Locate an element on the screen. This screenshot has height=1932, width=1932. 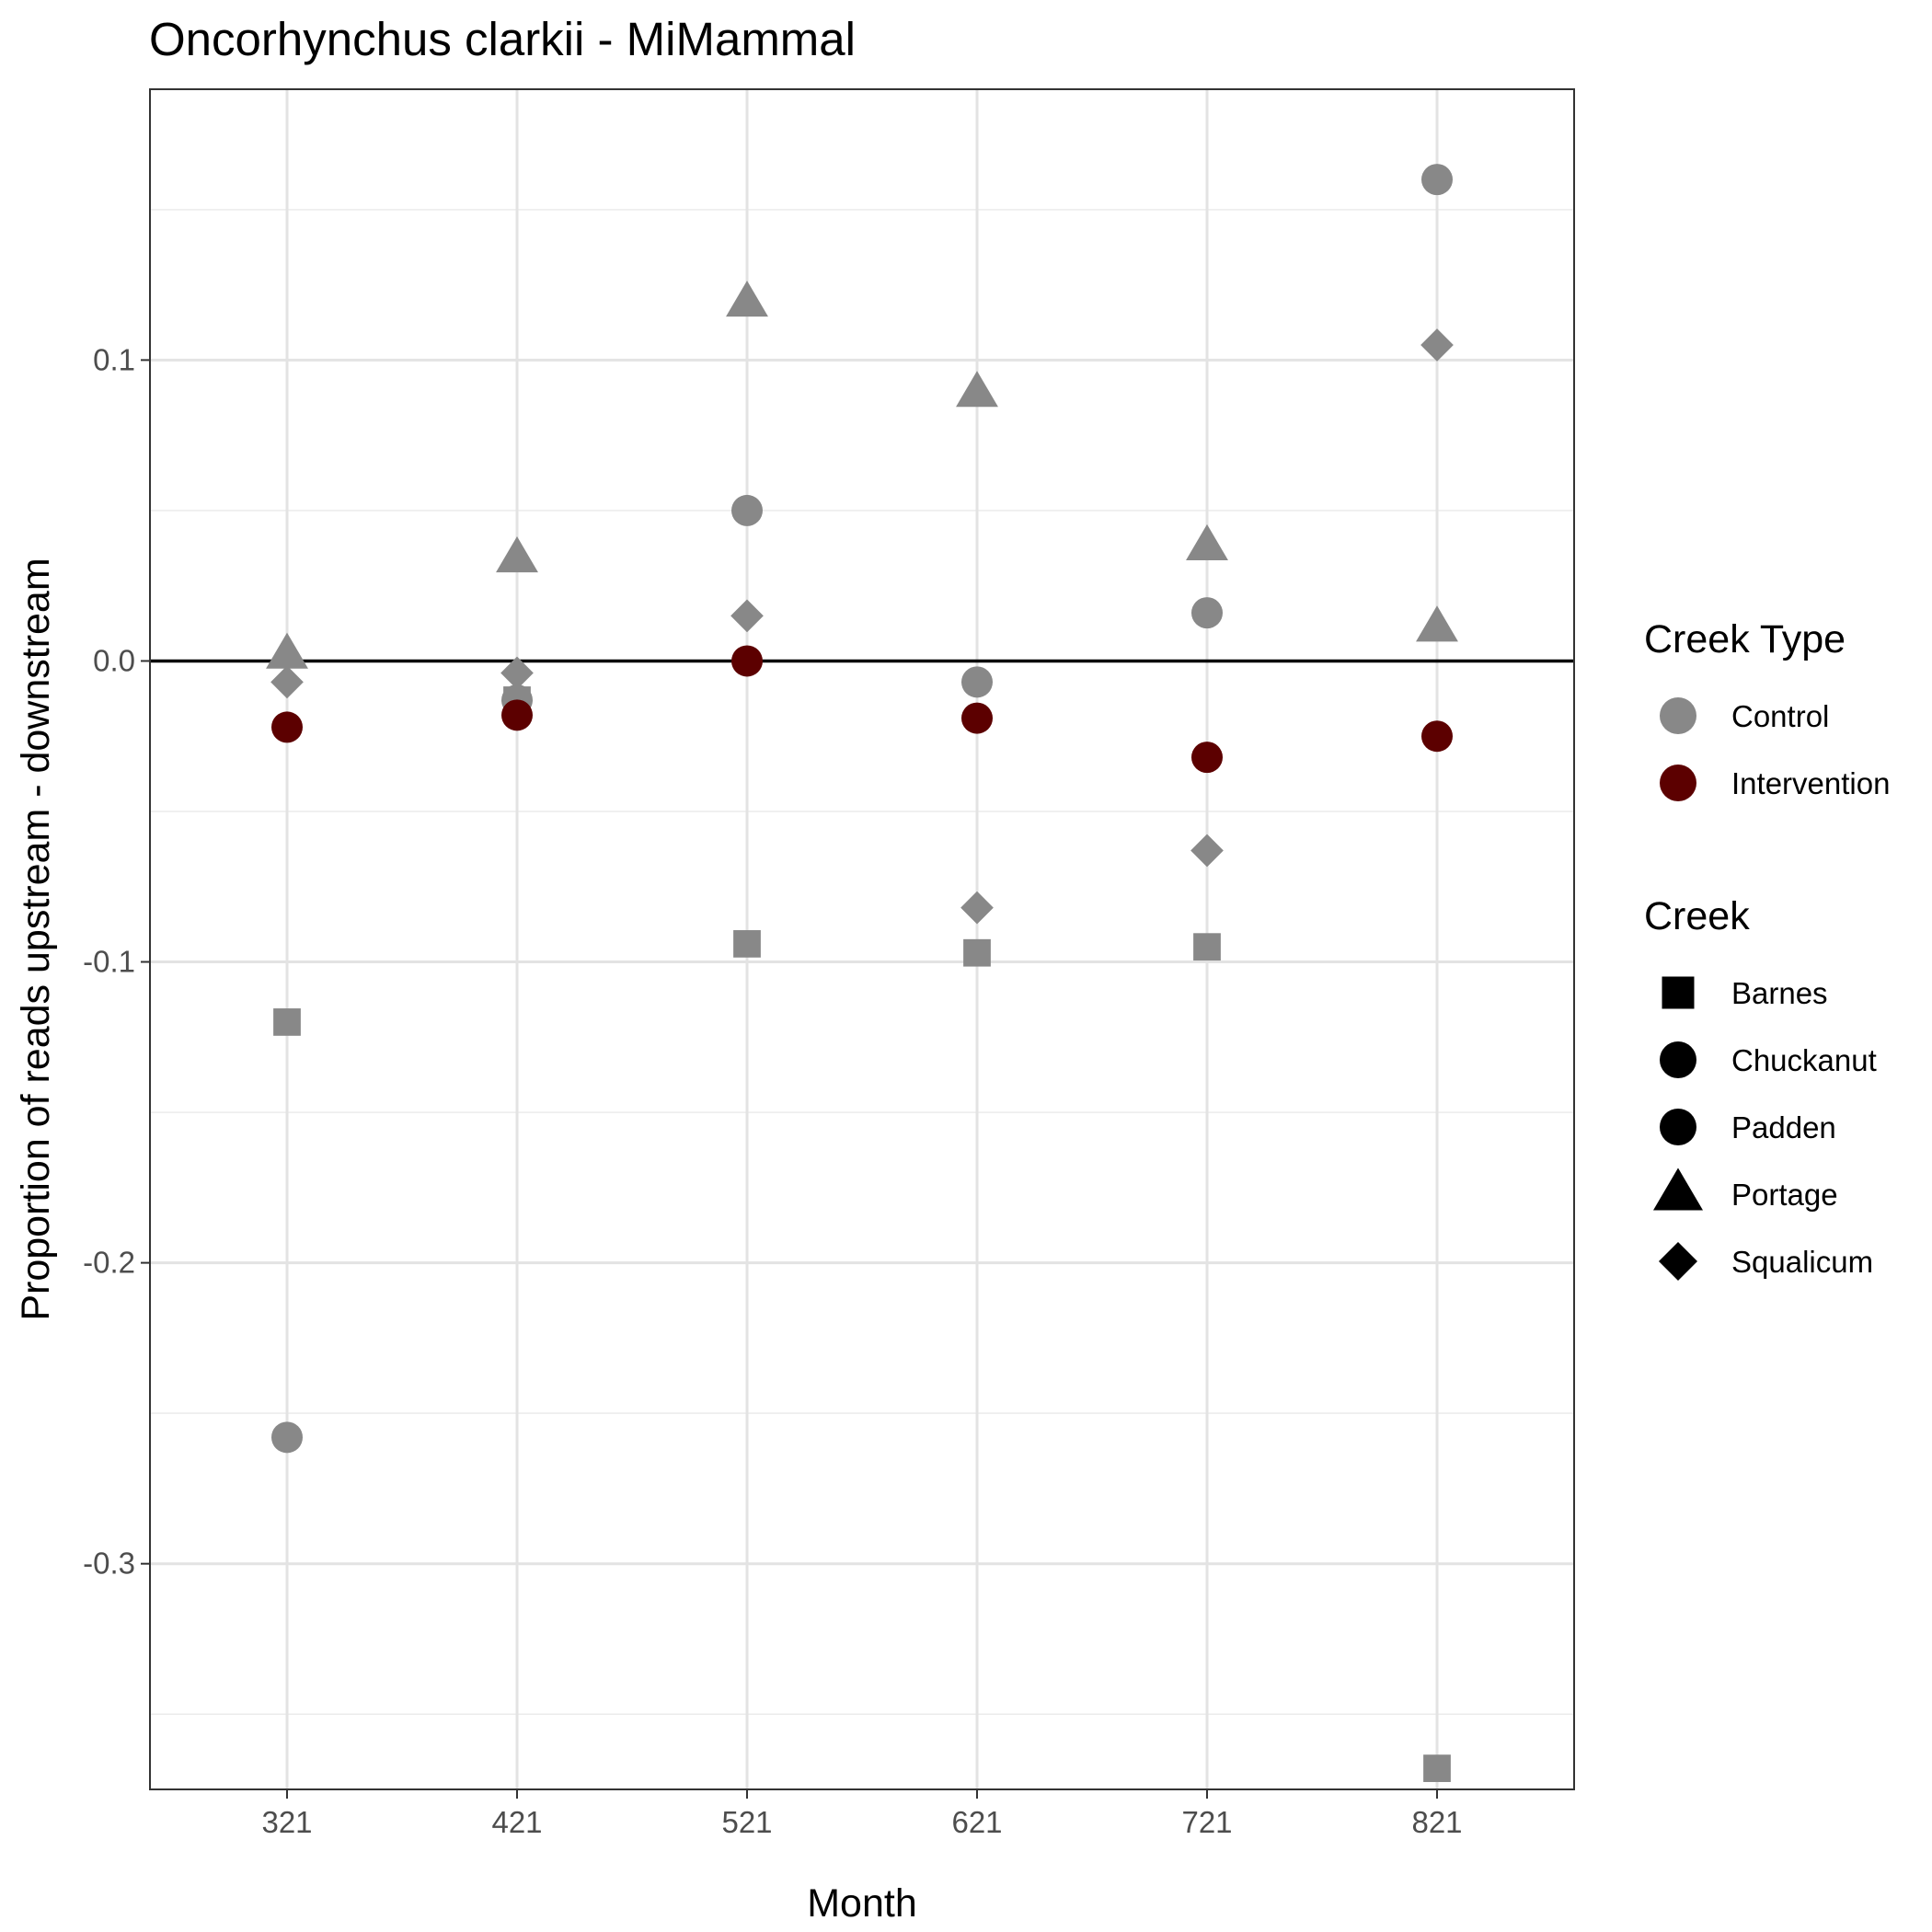
x-tick-label: 821 is located at coordinates (1436, 1822).